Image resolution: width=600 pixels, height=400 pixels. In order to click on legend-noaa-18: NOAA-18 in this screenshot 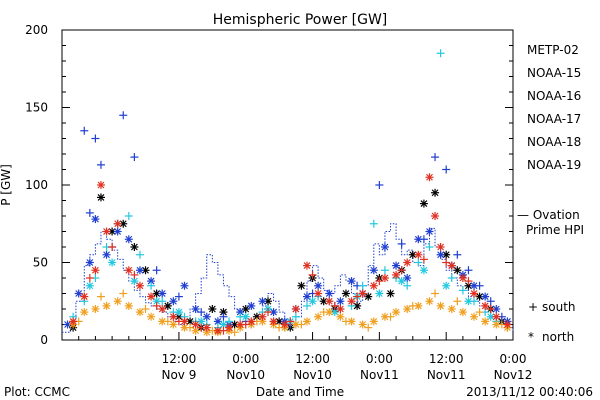, I will do `click(554, 142)`.